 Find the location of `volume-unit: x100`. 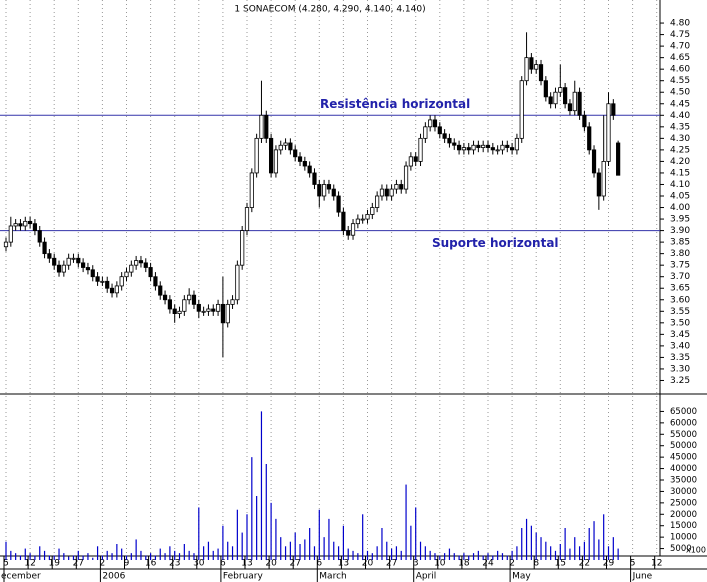

volume-unit: x100 is located at coordinates (696, 550).